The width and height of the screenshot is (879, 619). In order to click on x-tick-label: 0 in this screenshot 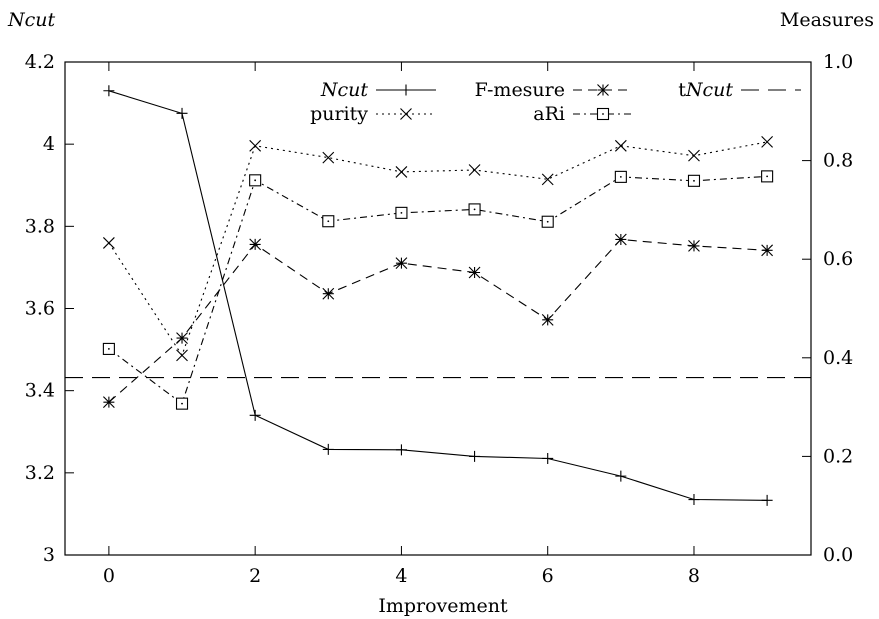, I will do `click(109, 576)`.